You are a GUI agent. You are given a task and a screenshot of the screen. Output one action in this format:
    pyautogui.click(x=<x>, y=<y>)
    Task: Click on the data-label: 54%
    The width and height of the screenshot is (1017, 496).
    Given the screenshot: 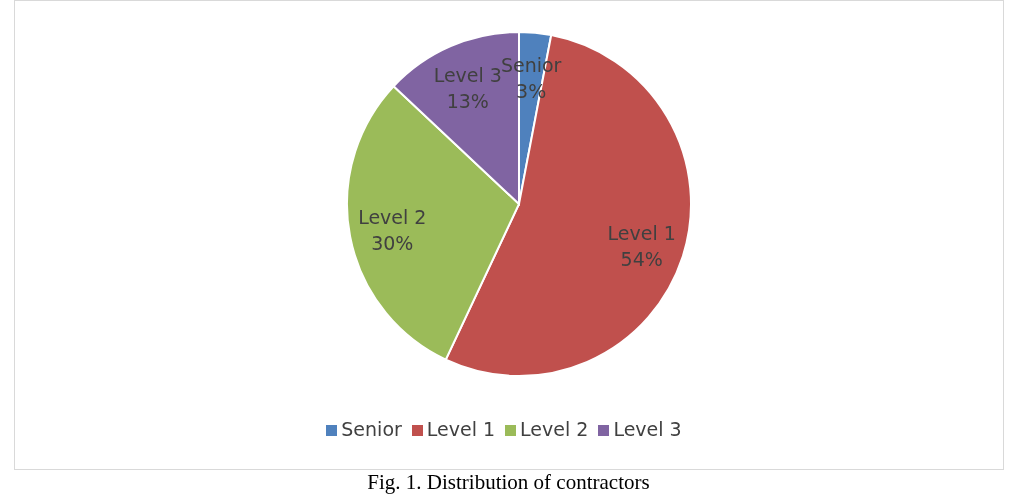 What is the action you would take?
    pyautogui.click(x=641, y=258)
    